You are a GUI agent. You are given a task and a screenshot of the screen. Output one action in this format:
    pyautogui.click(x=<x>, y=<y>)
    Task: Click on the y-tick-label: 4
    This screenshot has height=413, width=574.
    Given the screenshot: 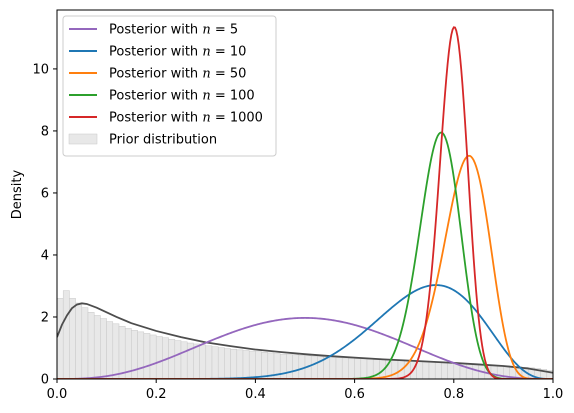 What is the action you would take?
    pyautogui.click(x=45, y=255)
    